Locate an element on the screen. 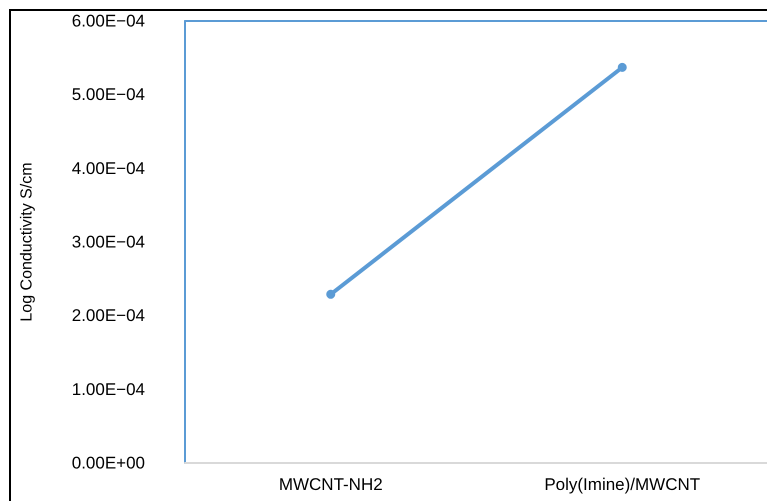  x-tick-label: MWCNT-NH2 is located at coordinates (330, 484).